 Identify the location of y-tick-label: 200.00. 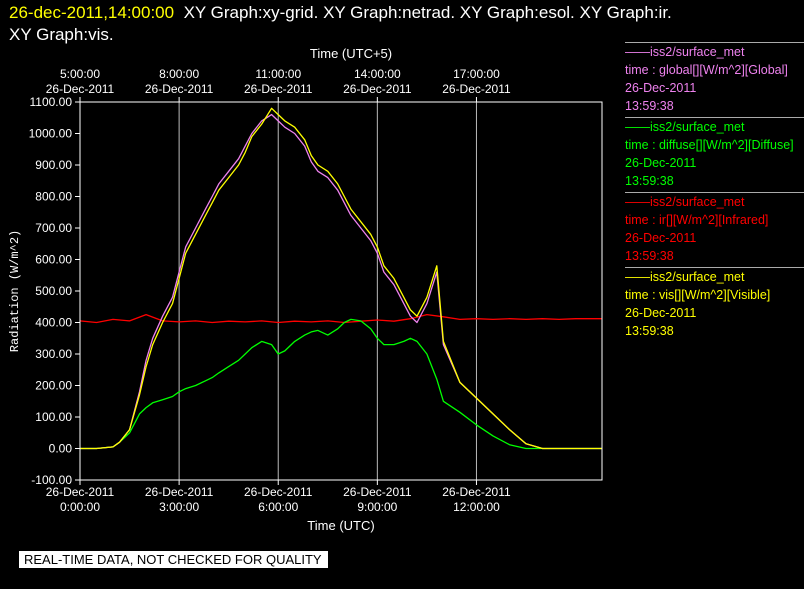
(53, 386).